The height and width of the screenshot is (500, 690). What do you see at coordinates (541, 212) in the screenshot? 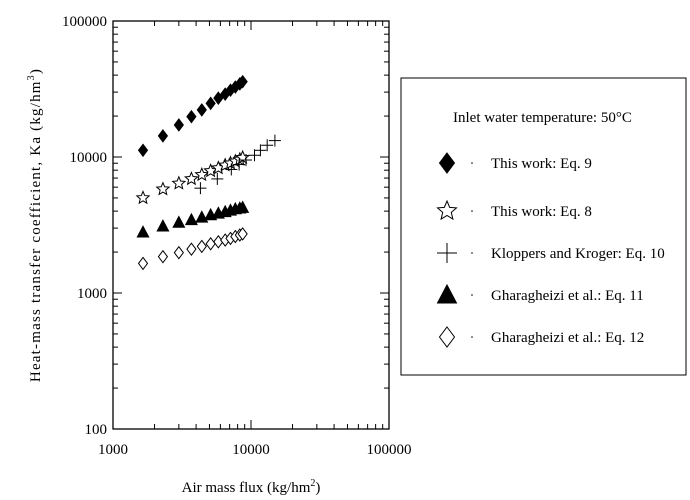
I see `legend-label: This work: Eq. 8` at bounding box center [541, 212].